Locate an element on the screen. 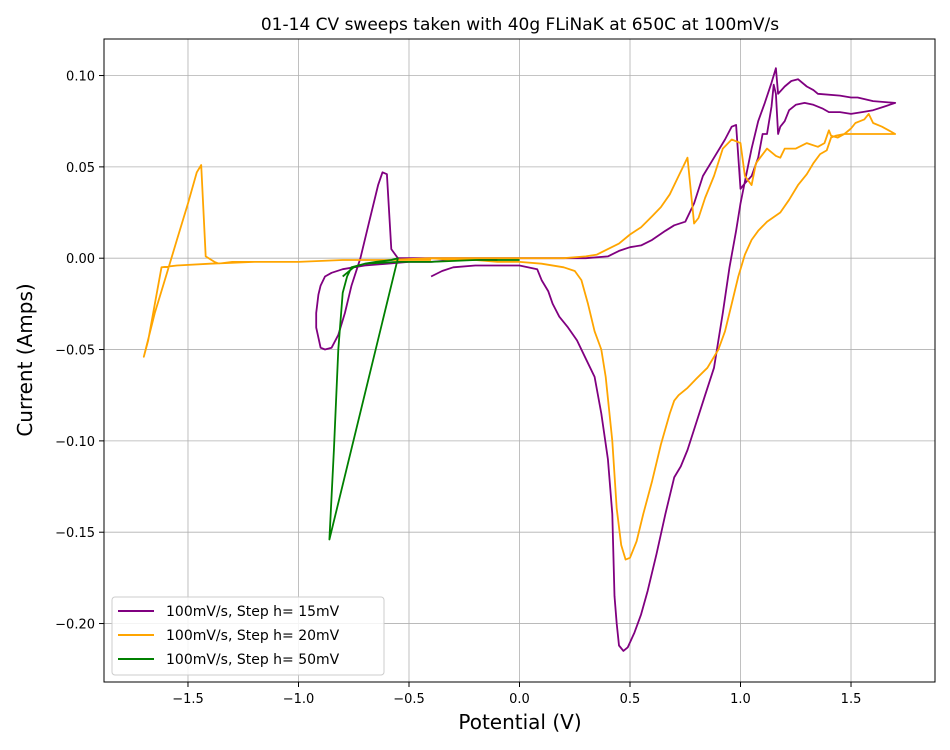  x-tick-label: 1.0 is located at coordinates (740, 699).